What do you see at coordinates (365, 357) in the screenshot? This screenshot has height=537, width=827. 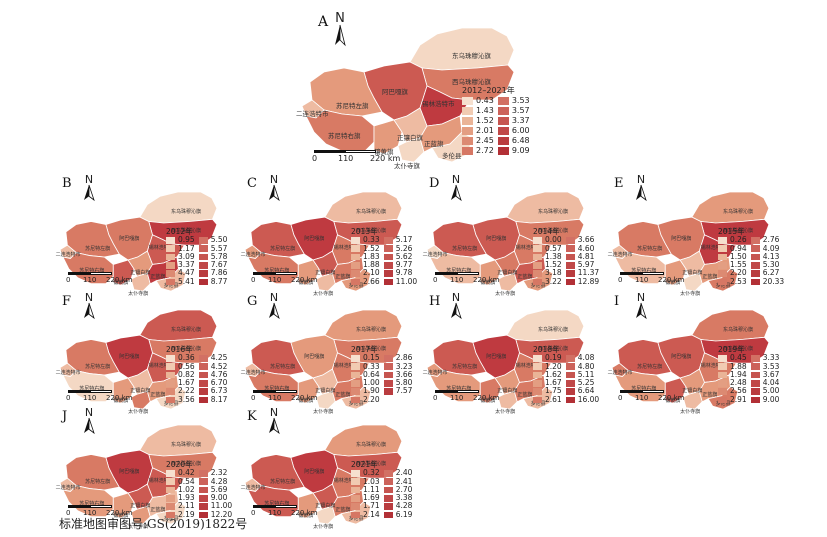 I see `legend-item: 0.15` at bounding box center [365, 357].